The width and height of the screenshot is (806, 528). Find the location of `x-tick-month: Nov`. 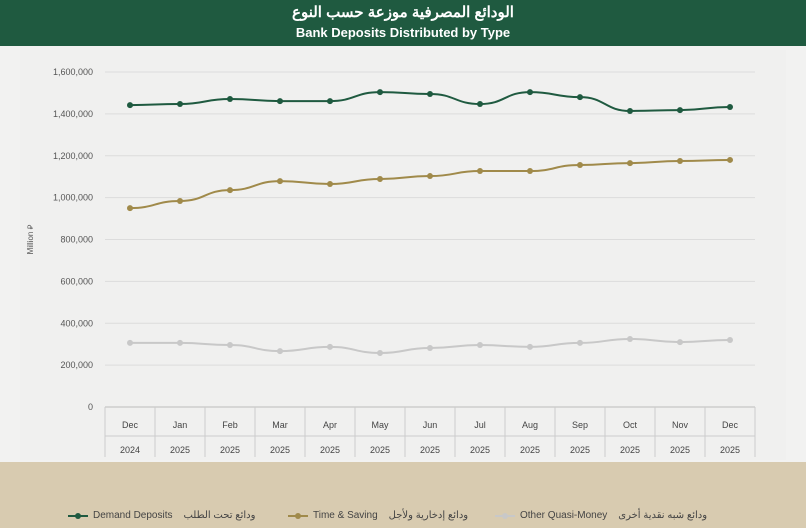

x-tick-month: Nov is located at coordinates (680, 425).